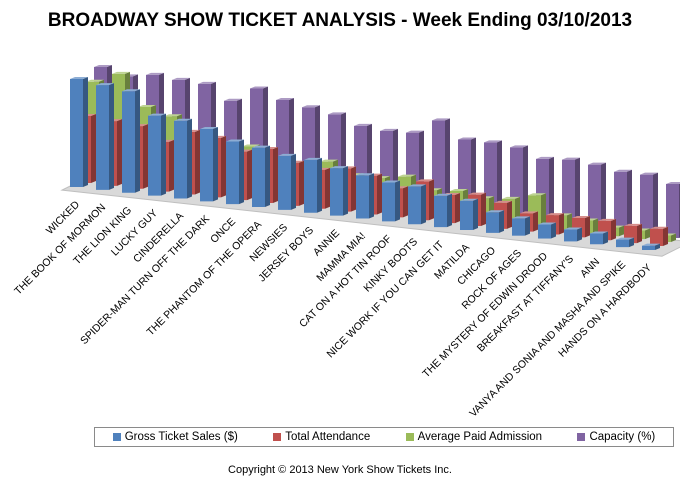 This screenshot has width=680, height=490. I want to click on legend-swatch-attendance, so click(277, 437).